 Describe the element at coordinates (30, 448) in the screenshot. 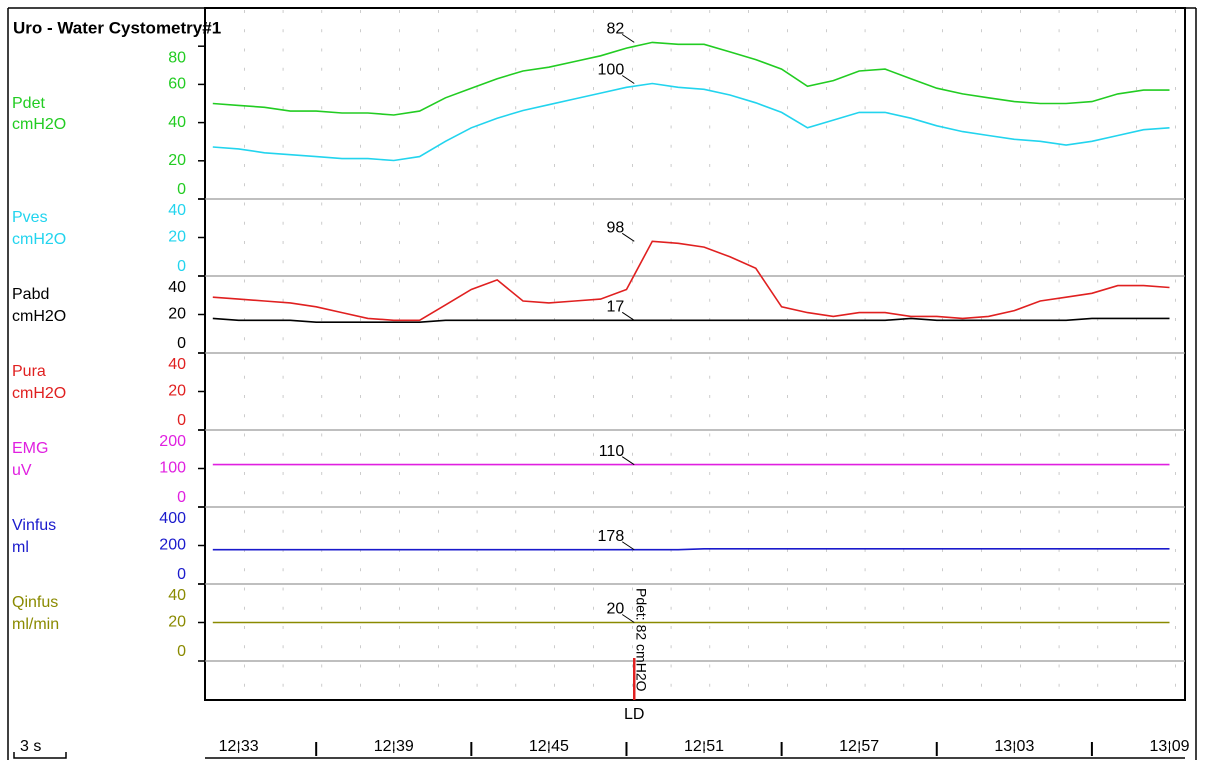

I see `channel-name: EMG` at that location.